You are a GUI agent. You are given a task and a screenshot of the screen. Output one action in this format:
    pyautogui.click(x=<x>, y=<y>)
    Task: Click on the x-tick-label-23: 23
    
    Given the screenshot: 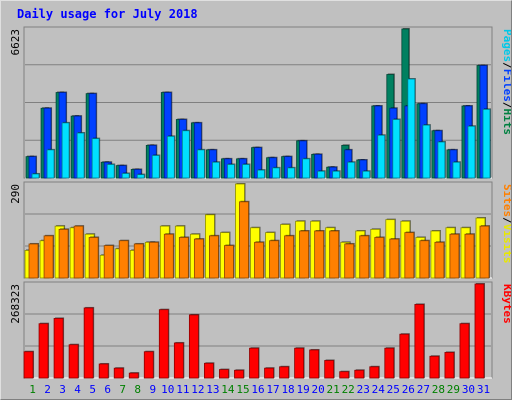 What is the action you would take?
    pyautogui.click(x=363, y=389)
    